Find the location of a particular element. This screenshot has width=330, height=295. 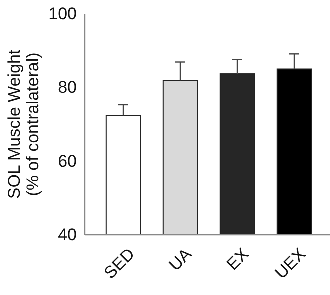

y-tick-label: 100 is located at coordinates (62, 14).